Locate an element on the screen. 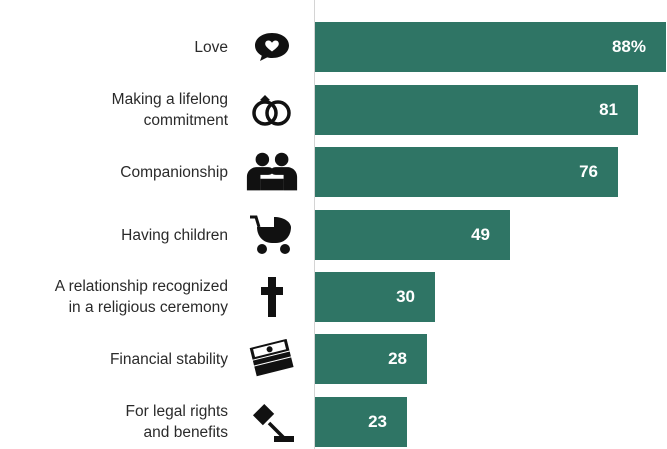 This screenshot has width=667, height=449. bar-row: Companionship 76 is located at coordinates (333, 172).